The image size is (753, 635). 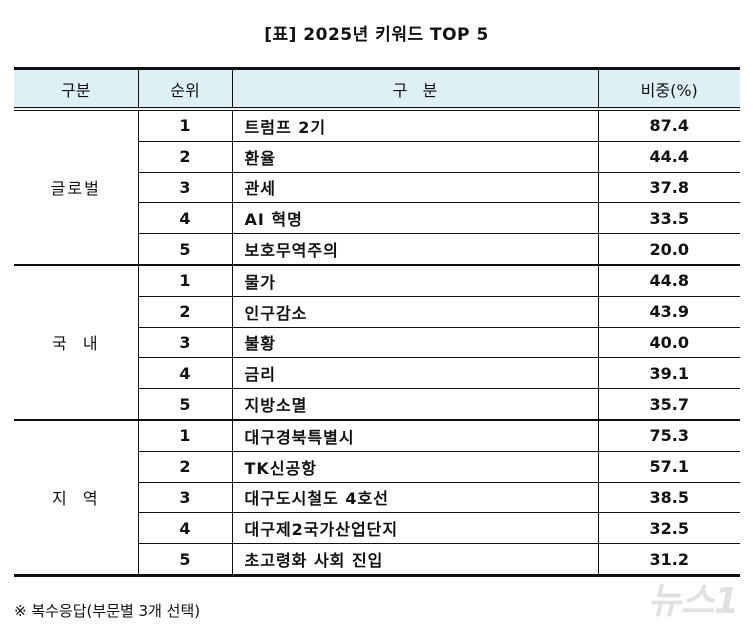 I want to click on table-row: 3 불황 40.0, so click(x=377, y=343).